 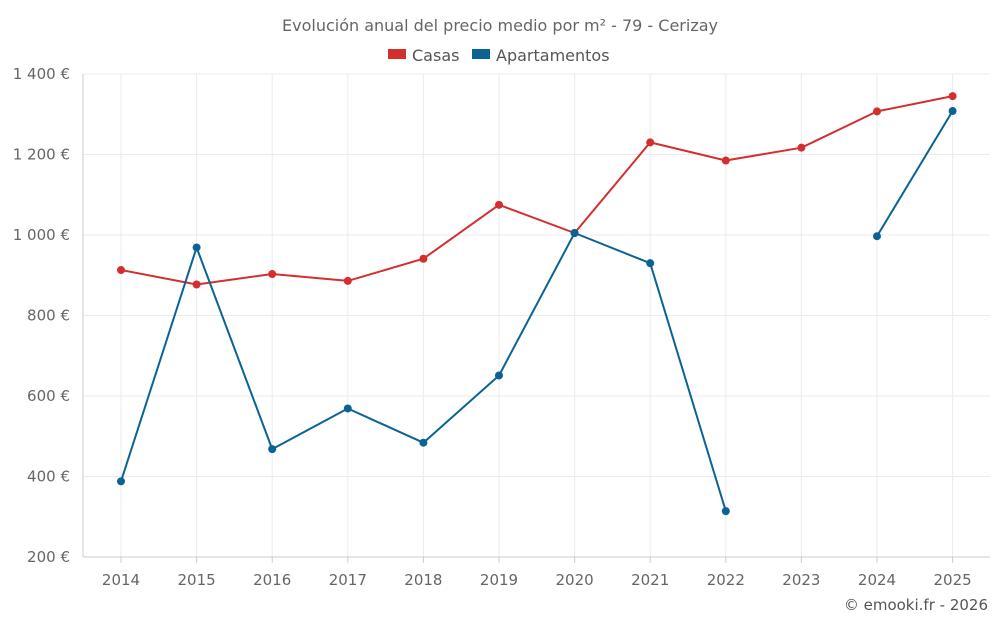 What do you see at coordinates (272, 580) in the screenshot?
I see `x-tick-label: 2016` at bounding box center [272, 580].